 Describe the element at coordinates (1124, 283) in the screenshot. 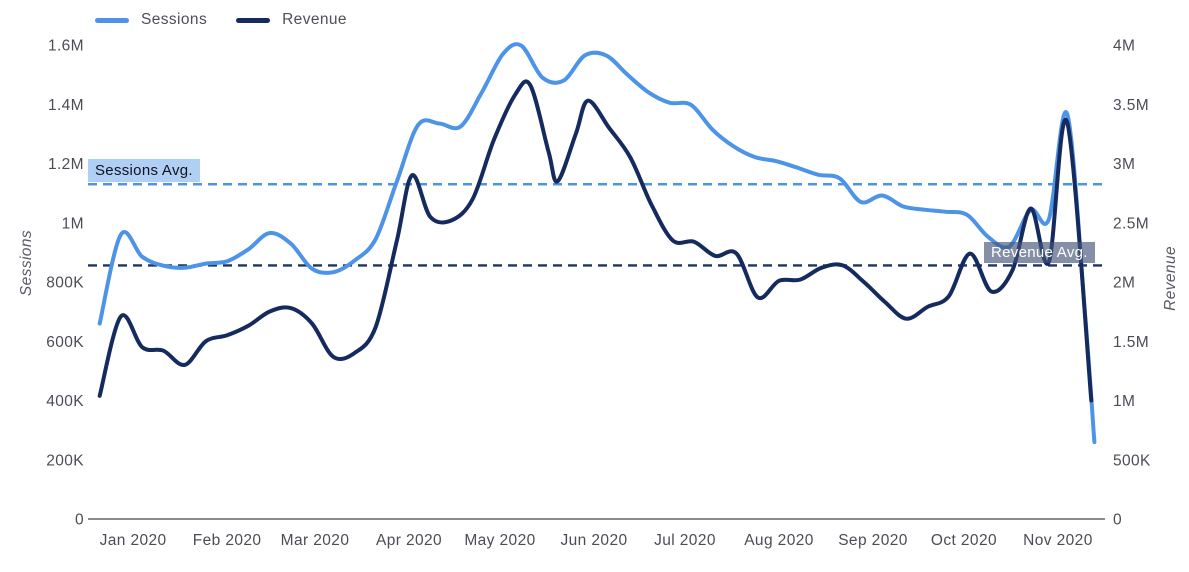

I see `y-right-tick-label: 2M` at that location.